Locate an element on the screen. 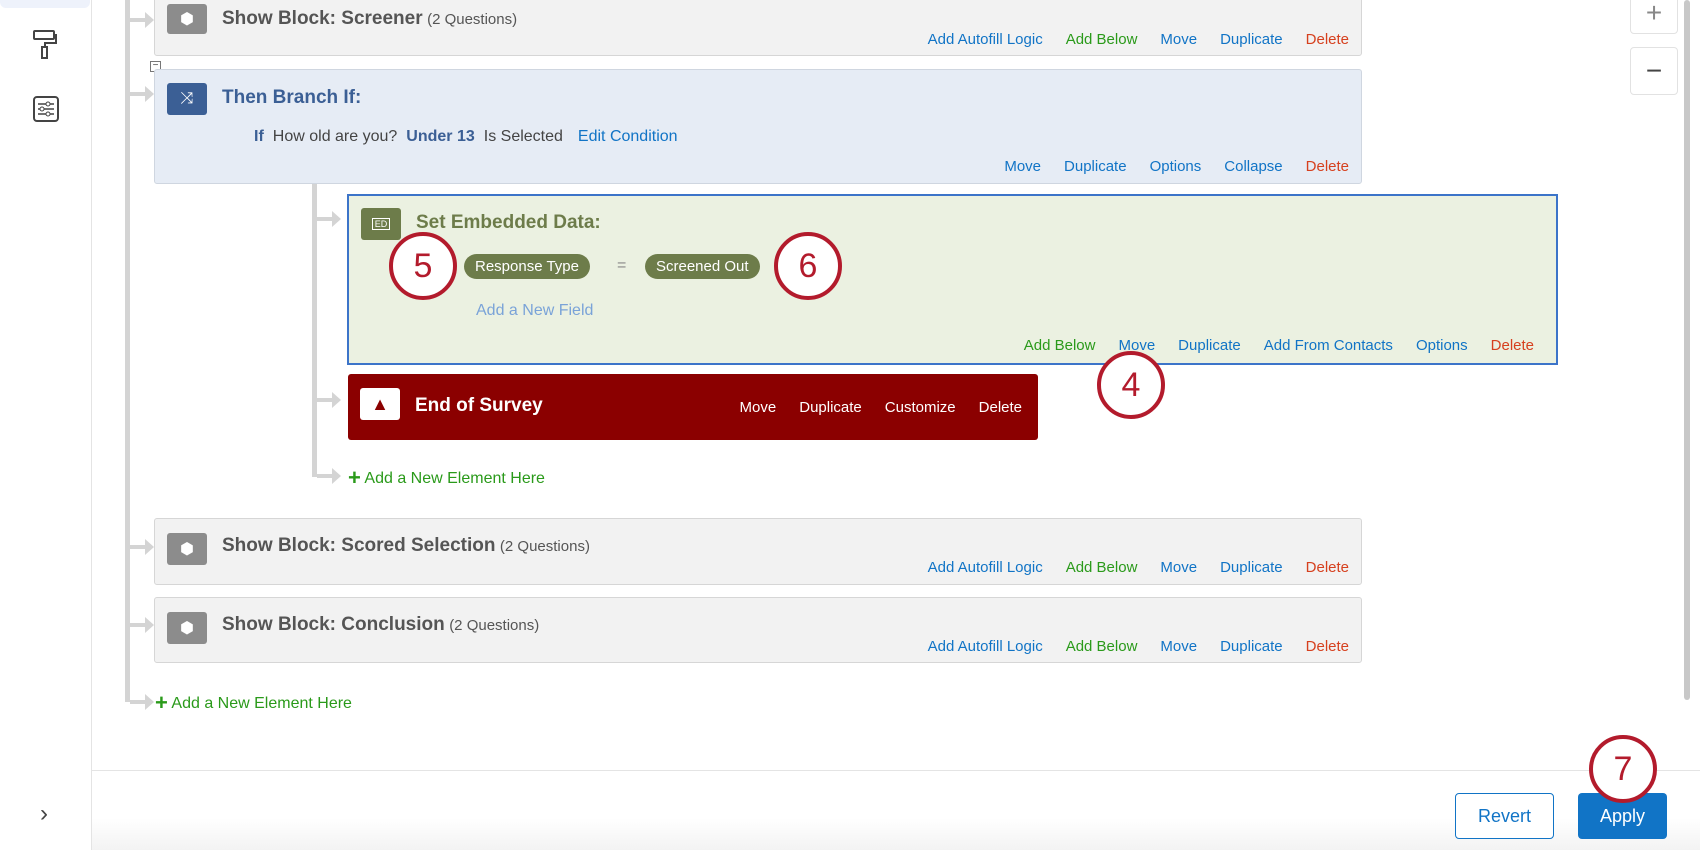  condition-choice: Under 13 is located at coordinates (440, 136).